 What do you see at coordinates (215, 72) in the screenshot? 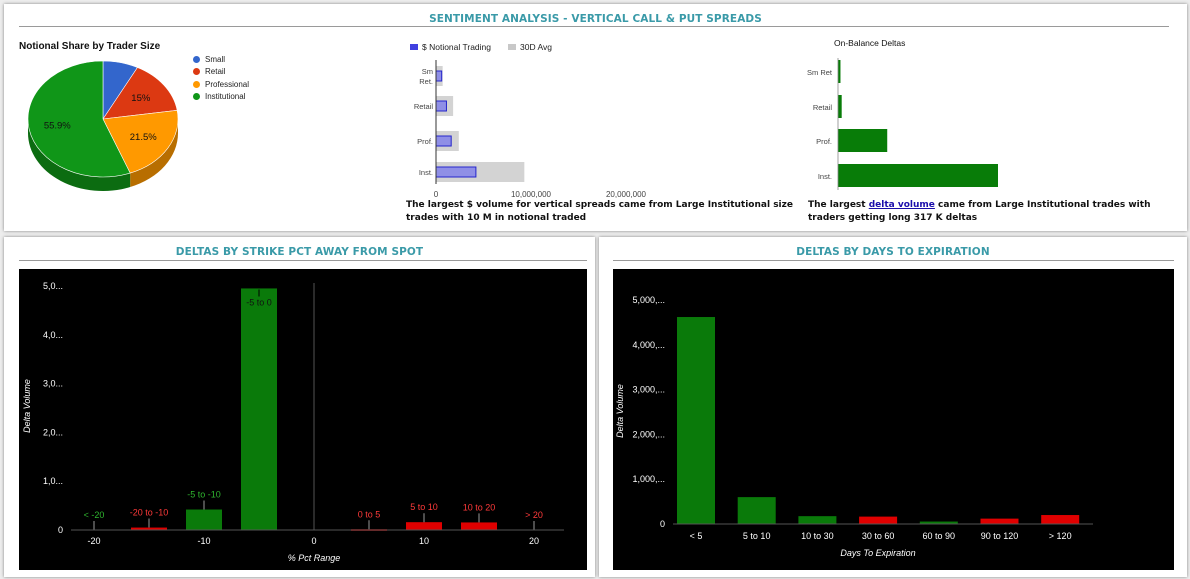
I see `pie-legend-label: Retail` at bounding box center [215, 72].